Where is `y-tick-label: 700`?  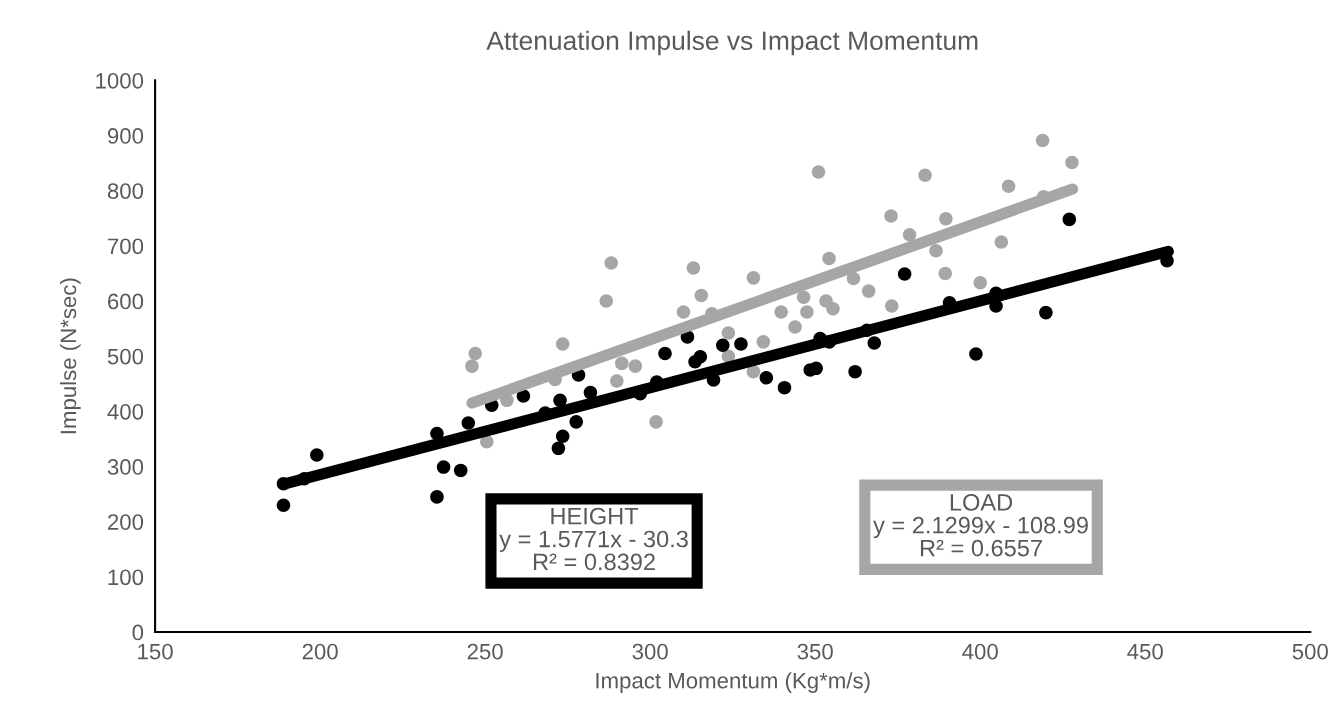 y-tick-label: 700 is located at coordinates (126, 246).